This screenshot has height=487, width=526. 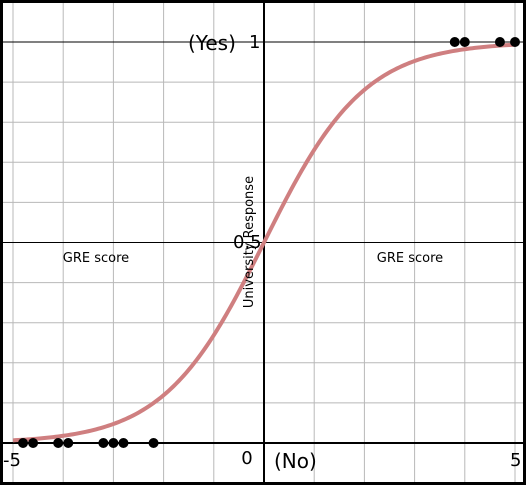 What do you see at coordinates (12, 460) in the screenshot?
I see `x-tick-label-min: -5` at bounding box center [12, 460].